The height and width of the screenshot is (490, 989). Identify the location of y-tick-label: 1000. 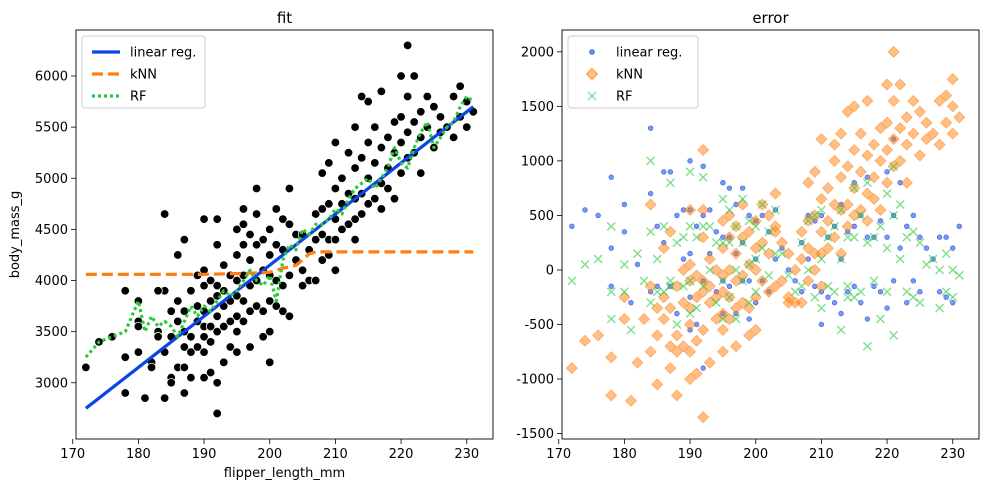
(537, 161).